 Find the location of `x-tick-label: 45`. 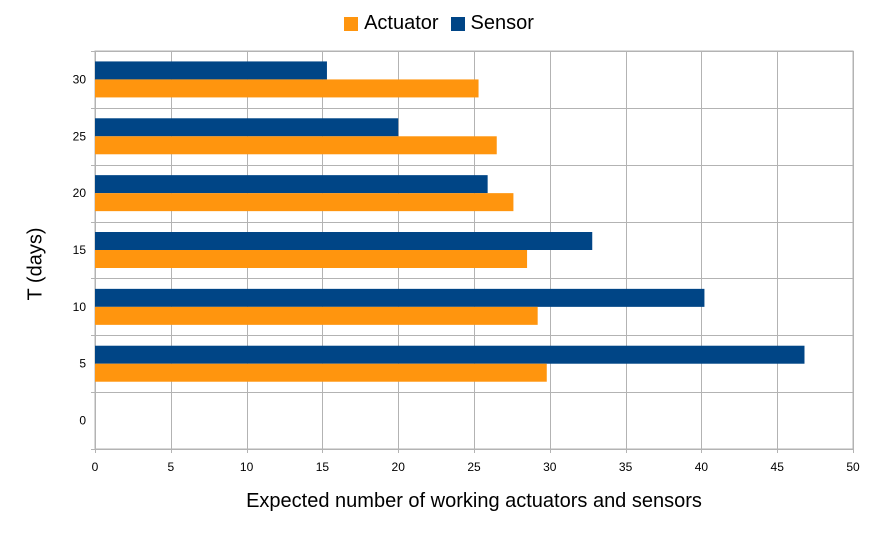

x-tick-label: 45 is located at coordinates (778, 467).